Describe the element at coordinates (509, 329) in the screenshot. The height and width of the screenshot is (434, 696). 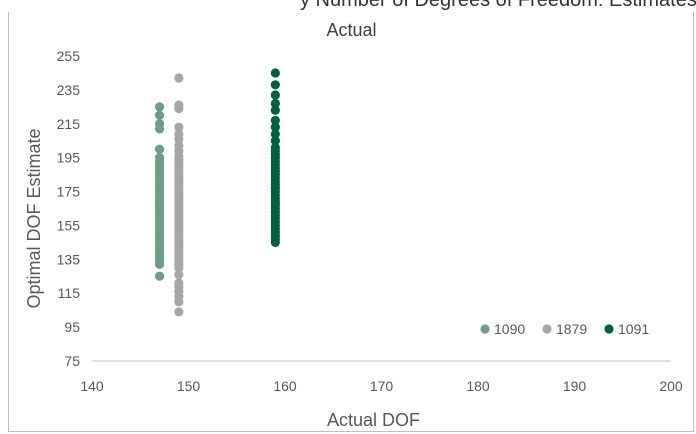
I see `legend-label-1090: 1090` at that location.